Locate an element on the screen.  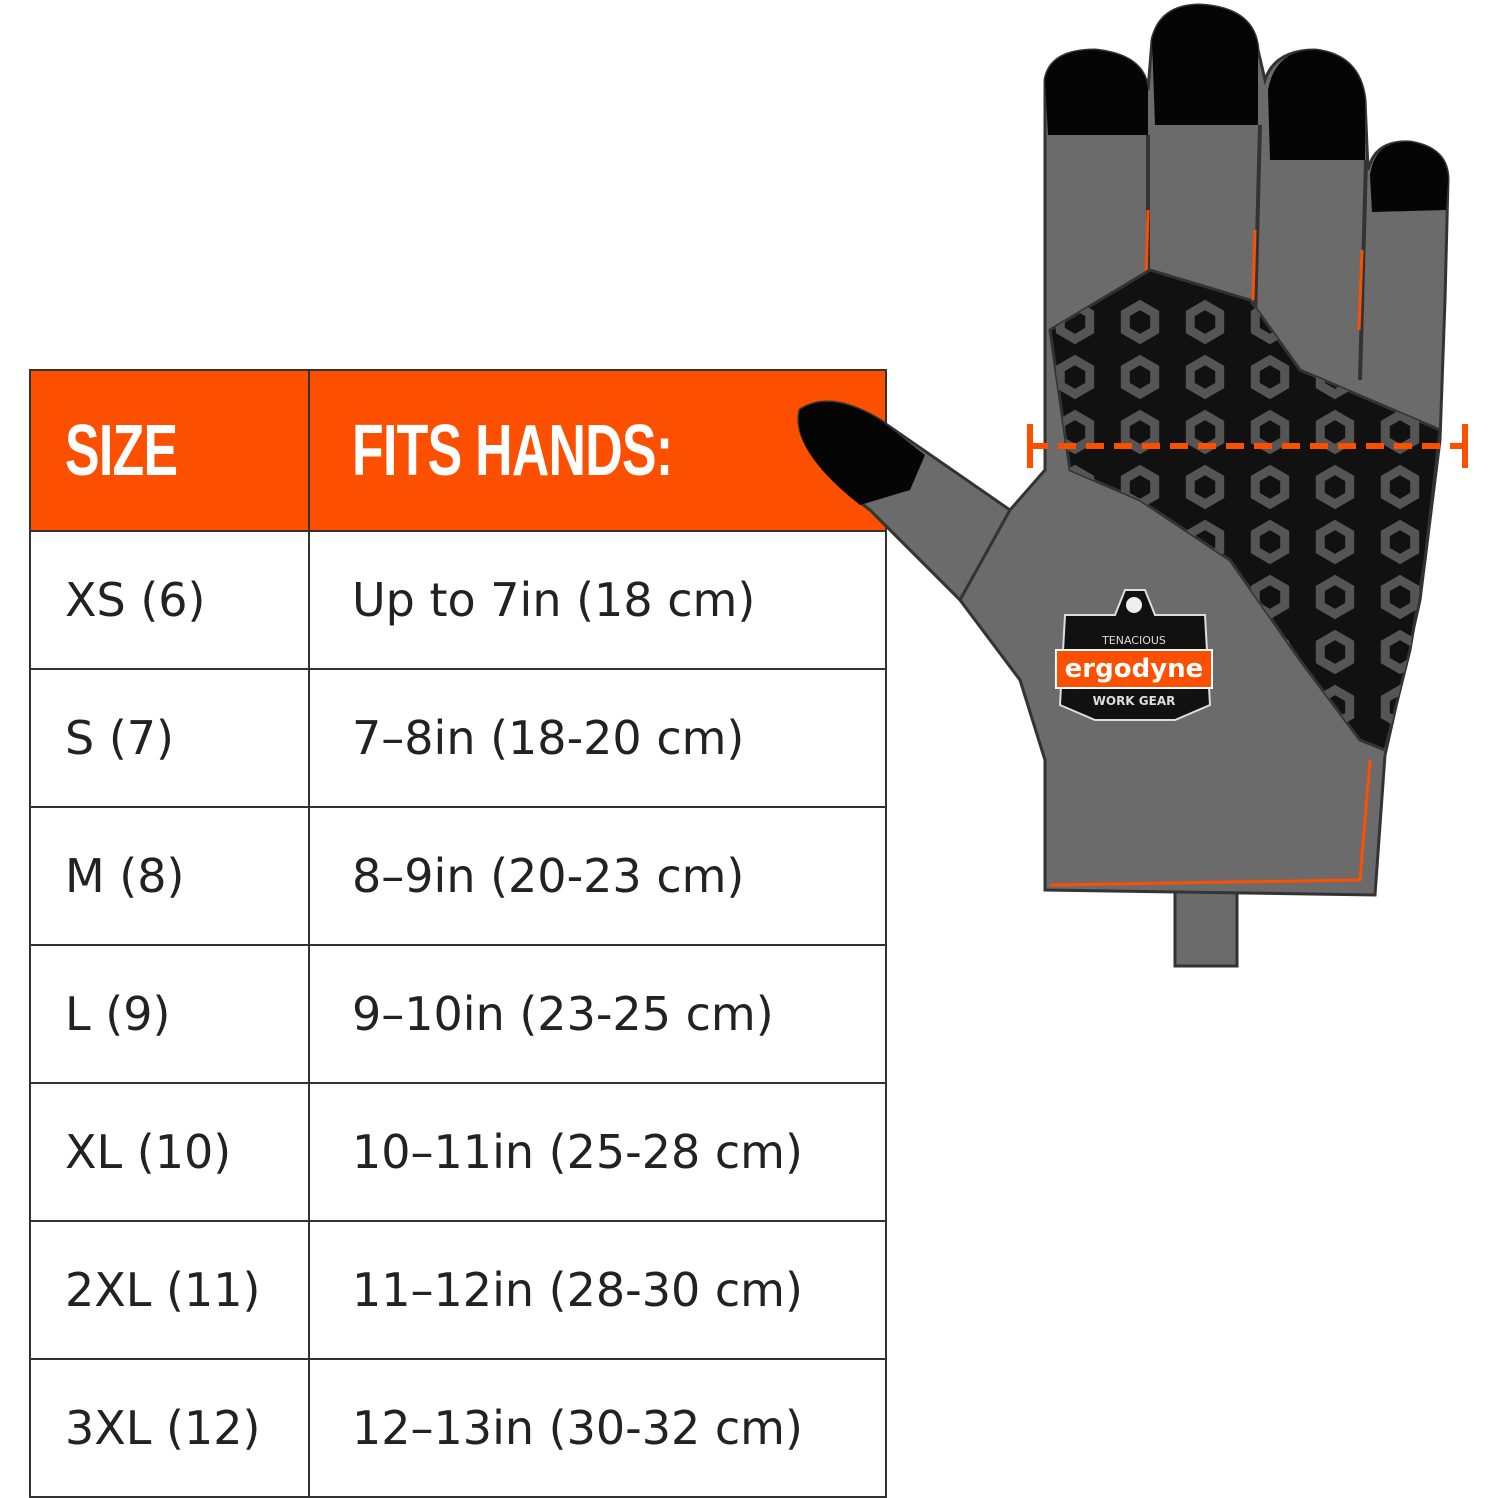
header-fits-hands: FITS HANDS: is located at coordinates (512, 450).